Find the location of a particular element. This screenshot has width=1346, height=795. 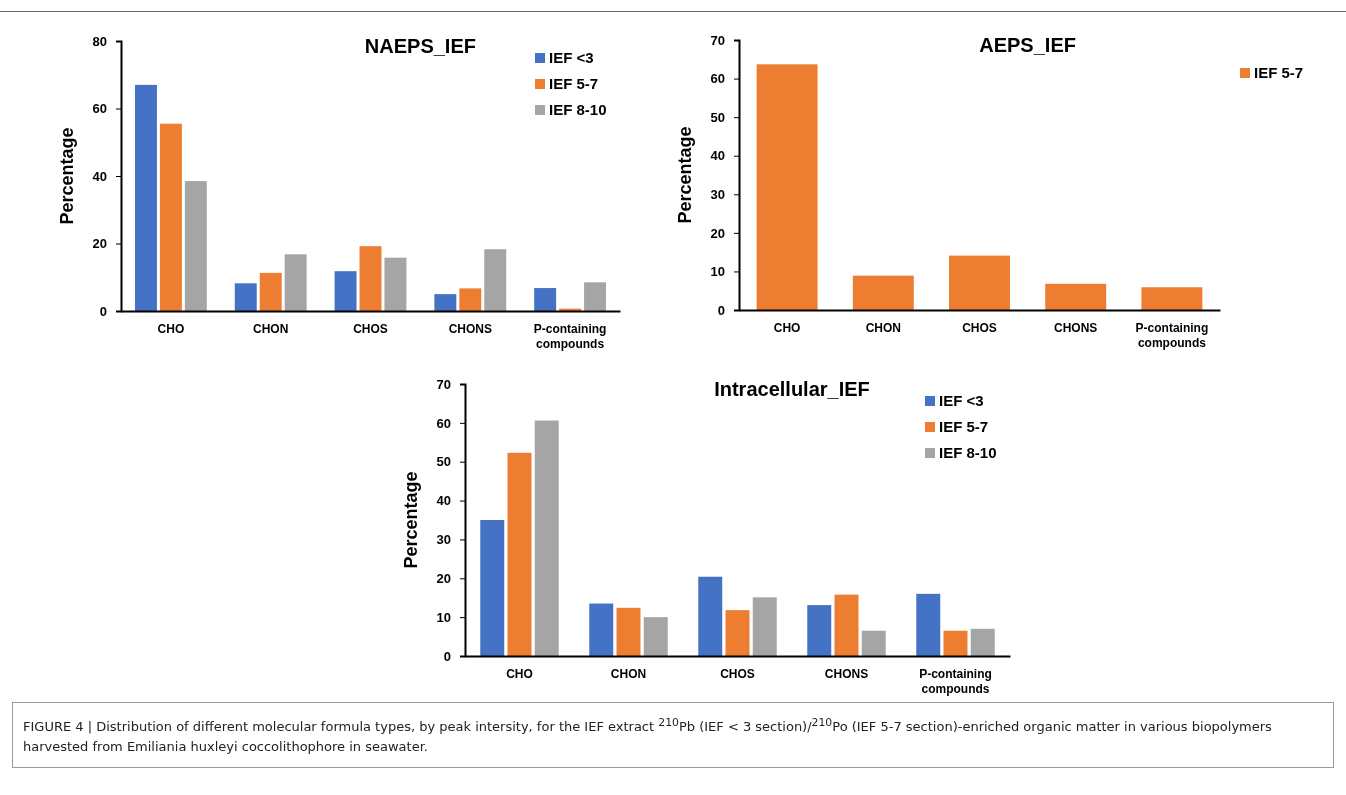

y-tick-label: 80 is located at coordinates (99, 41).